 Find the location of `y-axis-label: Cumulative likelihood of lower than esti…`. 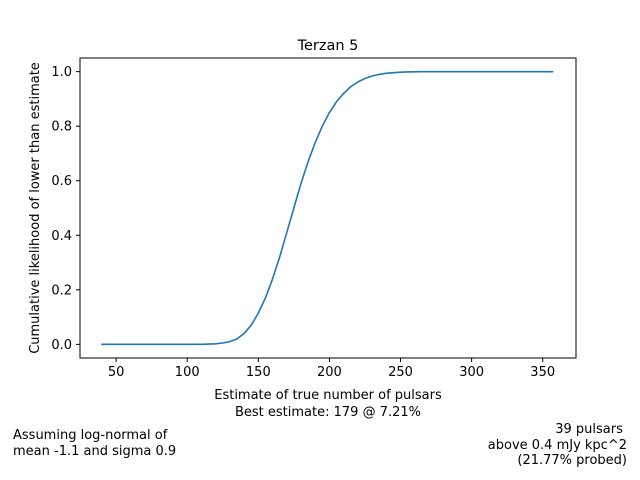

y-axis-label: Cumulative likelihood of lower than esti… is located at coordinates (35, 208).